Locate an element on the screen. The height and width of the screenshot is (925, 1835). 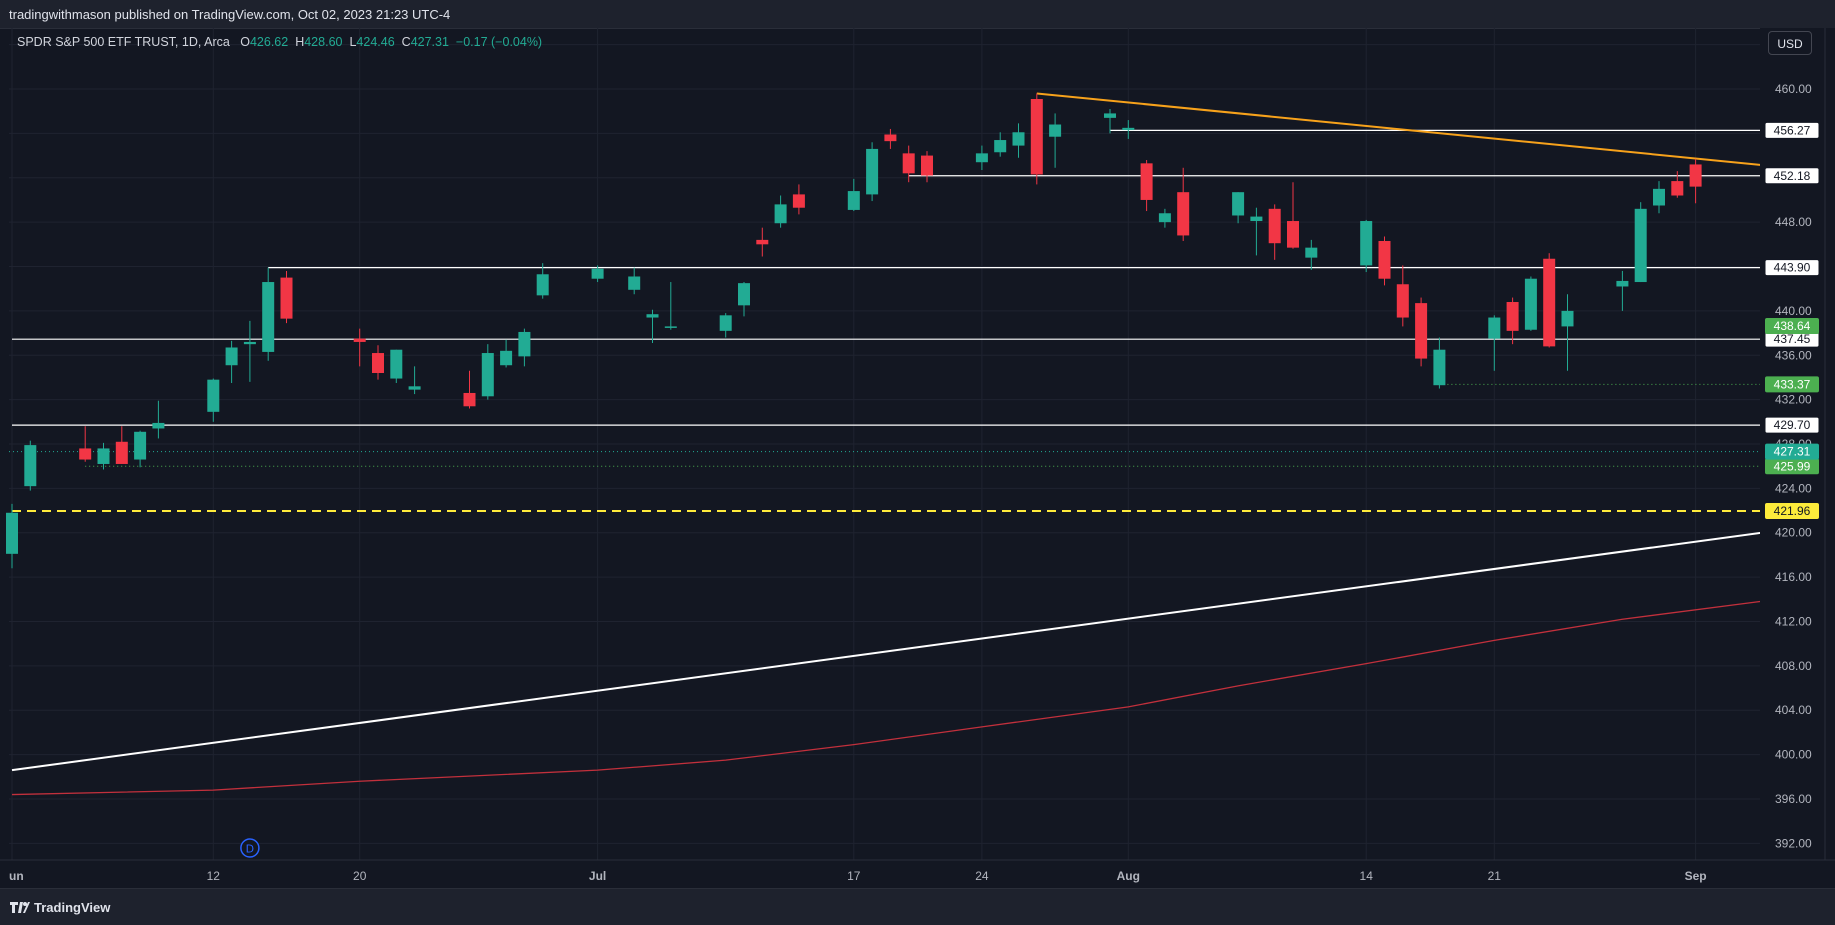
resistance-trendline is located at coordinates (1435, 133).